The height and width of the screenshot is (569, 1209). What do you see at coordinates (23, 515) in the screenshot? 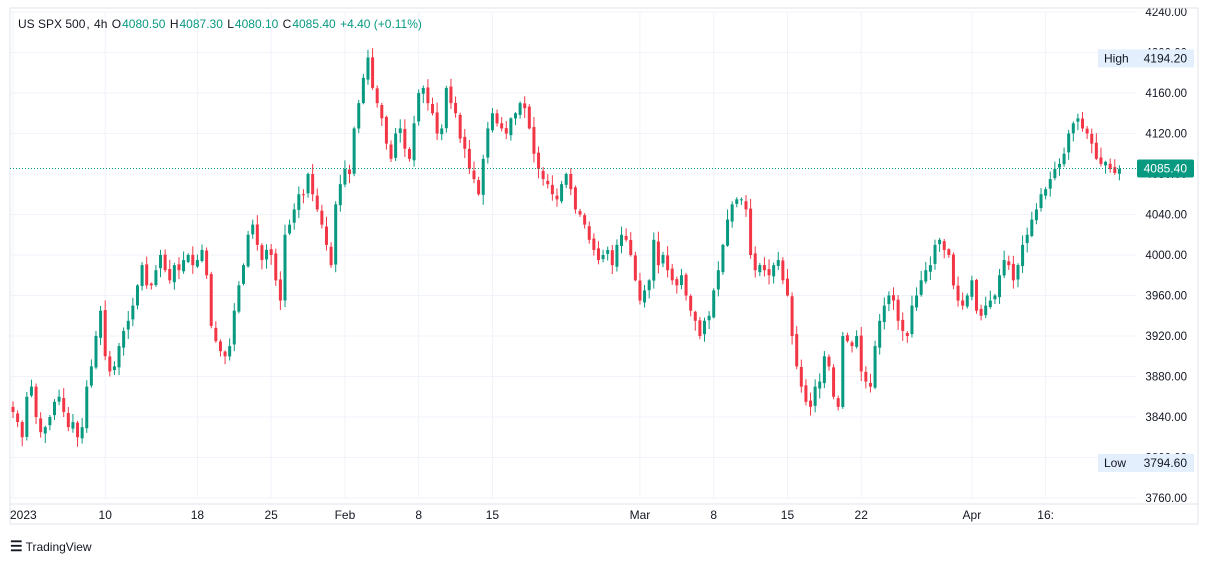
I see `x-tick-label: 2023` at bounding box center [23, 515].